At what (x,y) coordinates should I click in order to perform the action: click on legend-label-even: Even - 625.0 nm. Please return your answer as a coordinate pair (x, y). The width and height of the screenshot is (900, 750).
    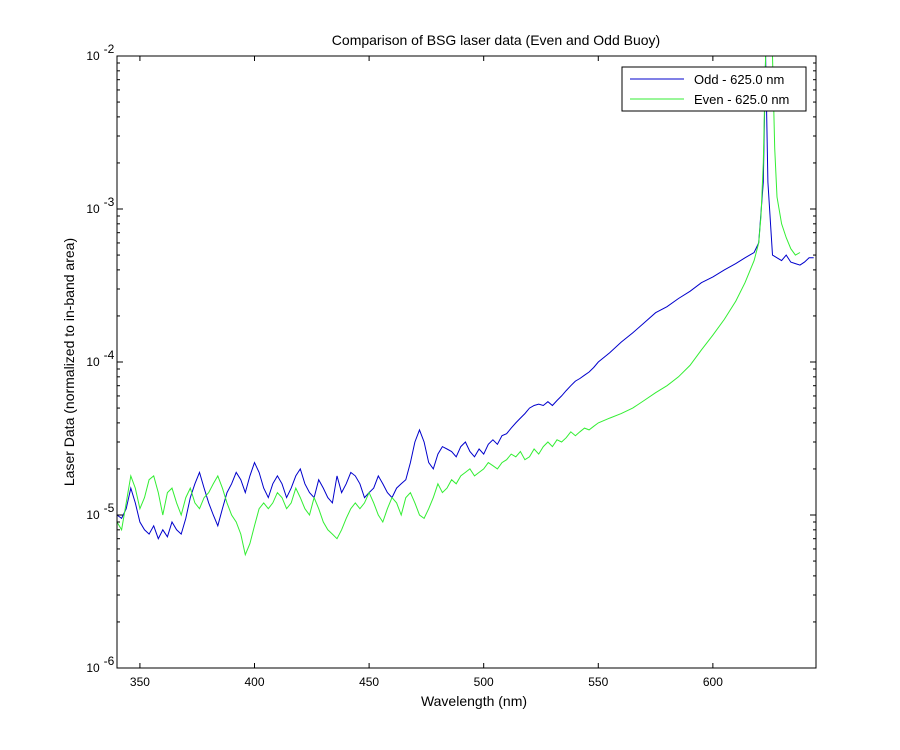
    Looking at the image, I should click on (741, 99).